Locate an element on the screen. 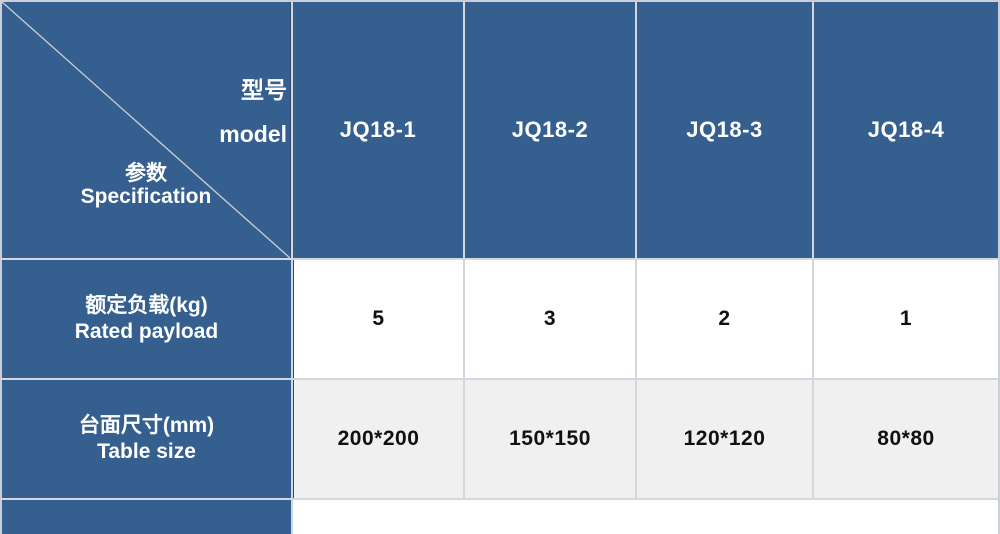  corner-spec-label: 参数 Specification is located at coordinates (146, 185).